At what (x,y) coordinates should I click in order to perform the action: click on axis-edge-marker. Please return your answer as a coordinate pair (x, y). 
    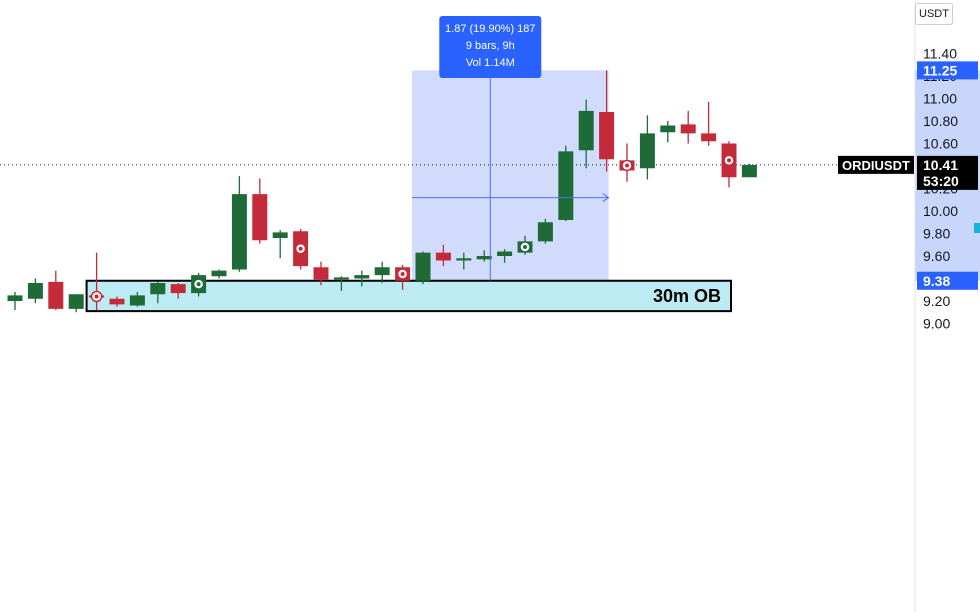
    Looking at the image, I should click on (977, 228).